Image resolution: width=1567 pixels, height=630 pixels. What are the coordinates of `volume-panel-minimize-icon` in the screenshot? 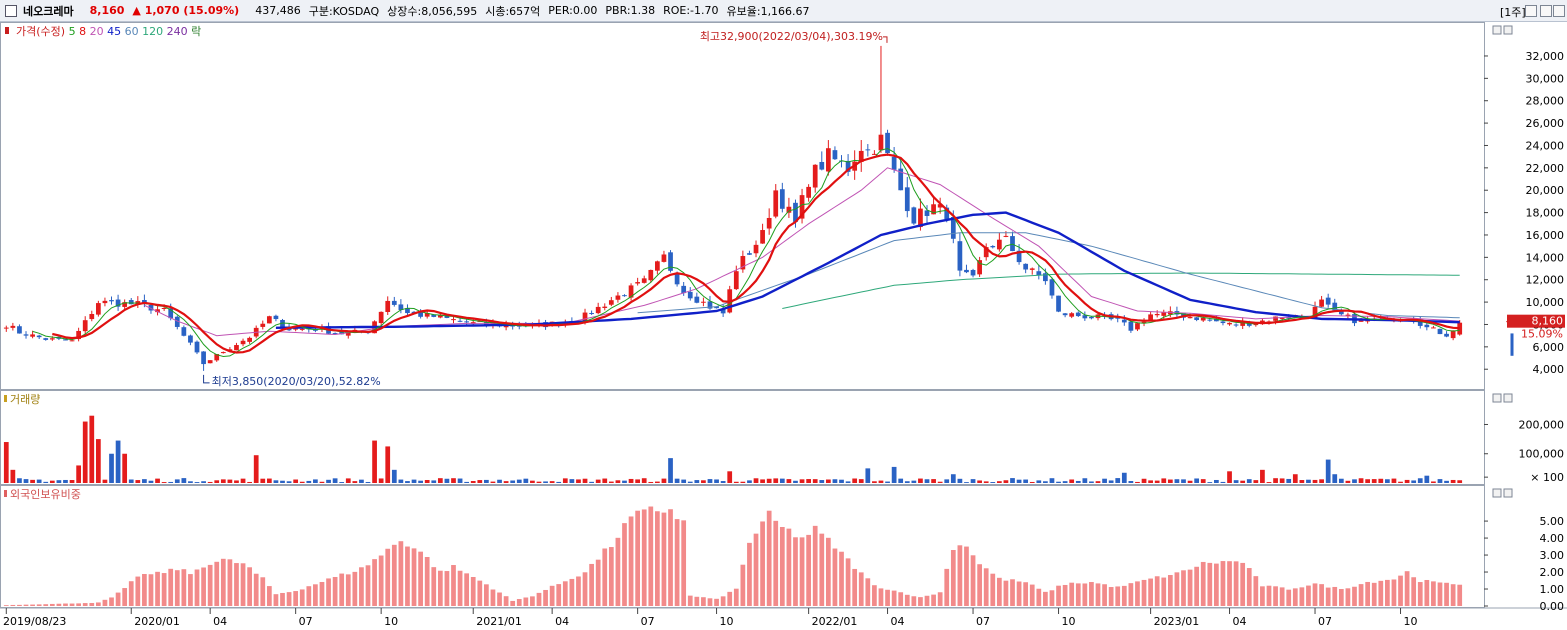 It's located at (1497, 398).